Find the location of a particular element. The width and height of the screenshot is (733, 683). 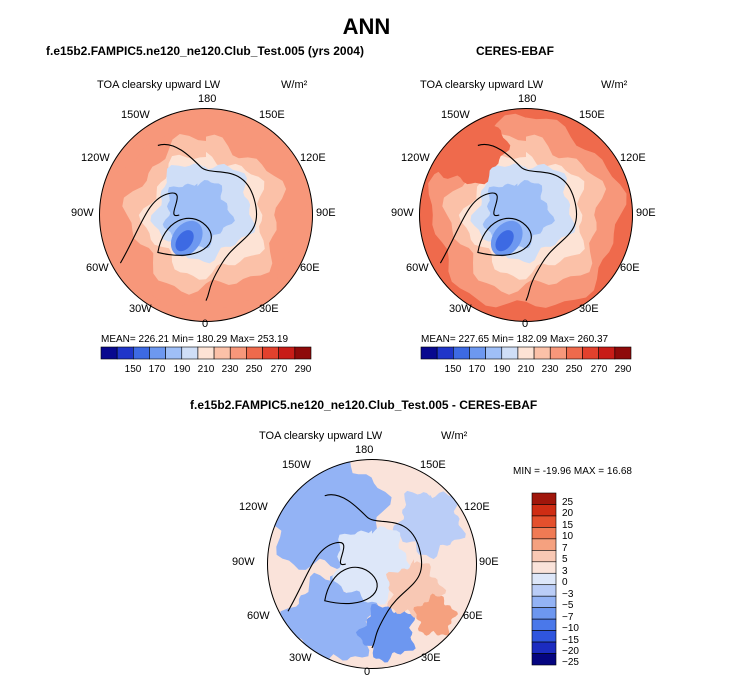

panel-1-stats: MEAN= 226.21 Min= 180.29 Max= 253.19 is located at coordinates (195, 339).